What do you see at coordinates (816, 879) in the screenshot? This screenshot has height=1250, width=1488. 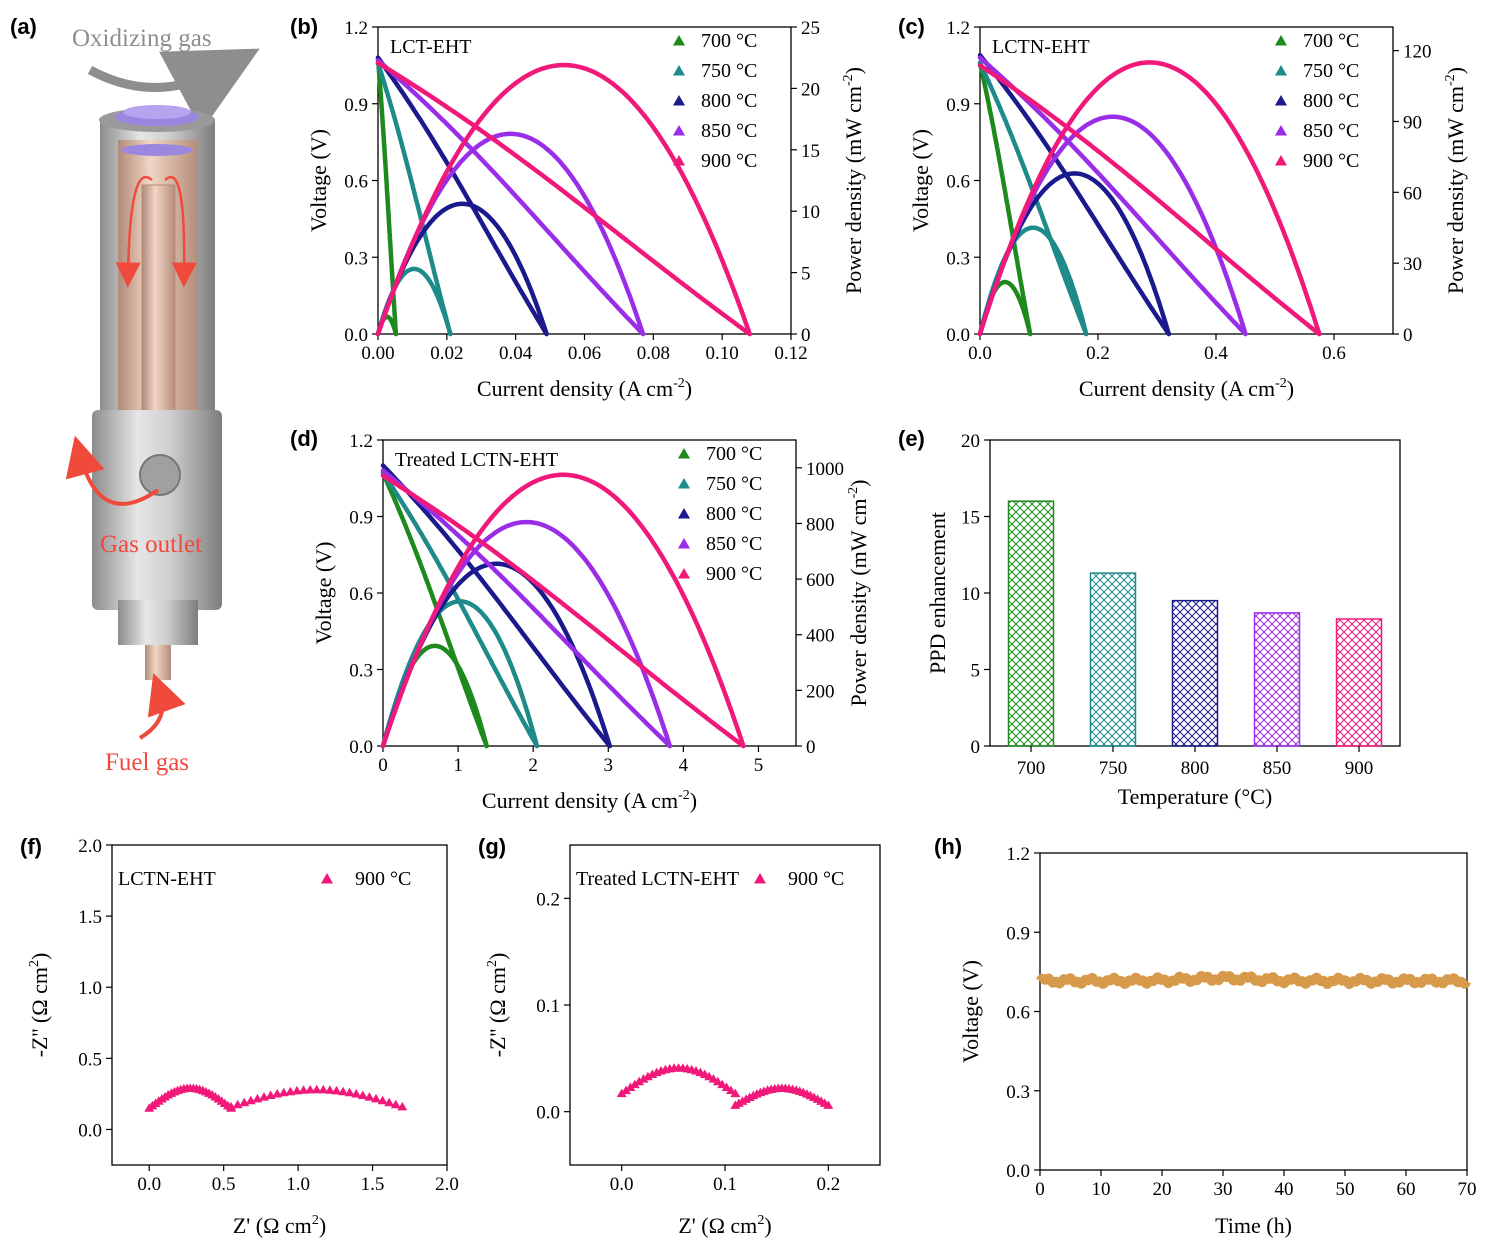 I see `legend-label-g: 900 °C` at bounding box center [816, 879].